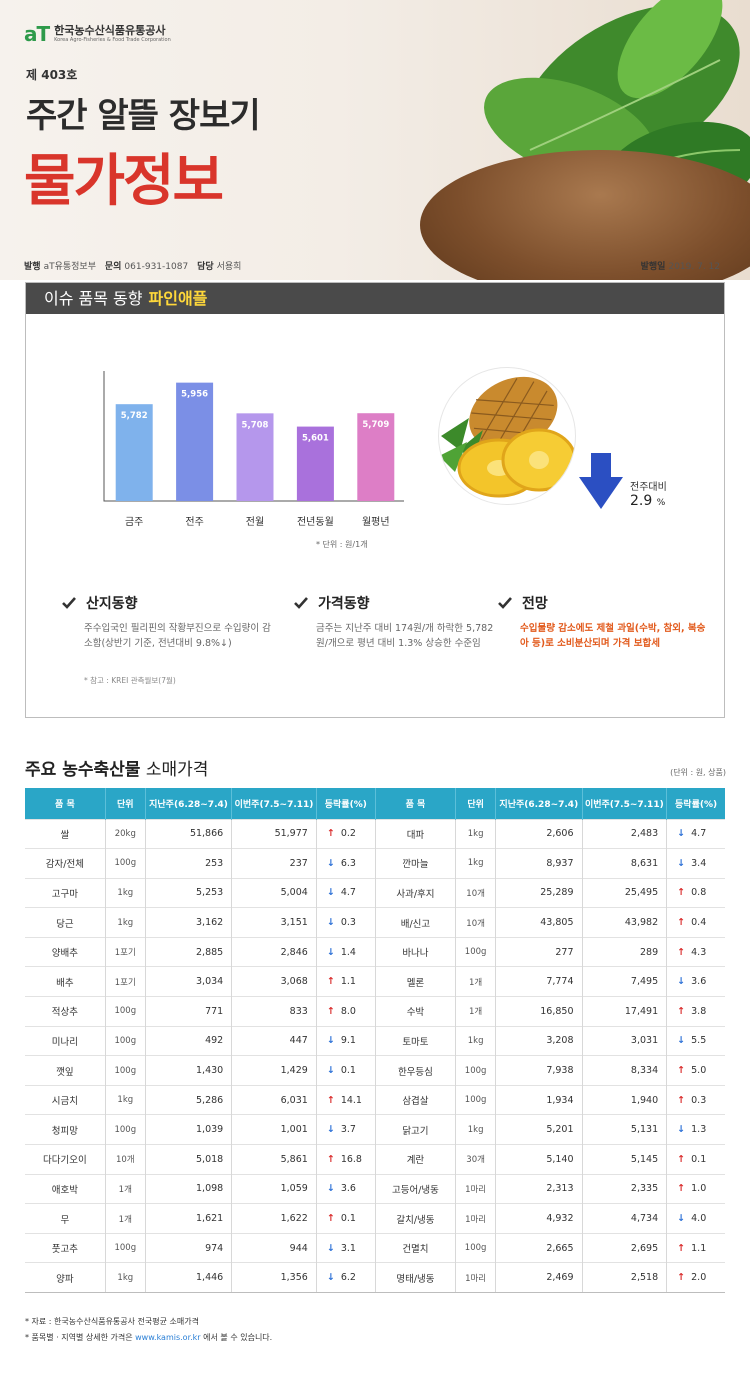 This screenshot has width=750, height=1375. Describe the element at coordinates (345, 863) in the screenshot. I see `change-rate: ↓ 6.3` at that location.